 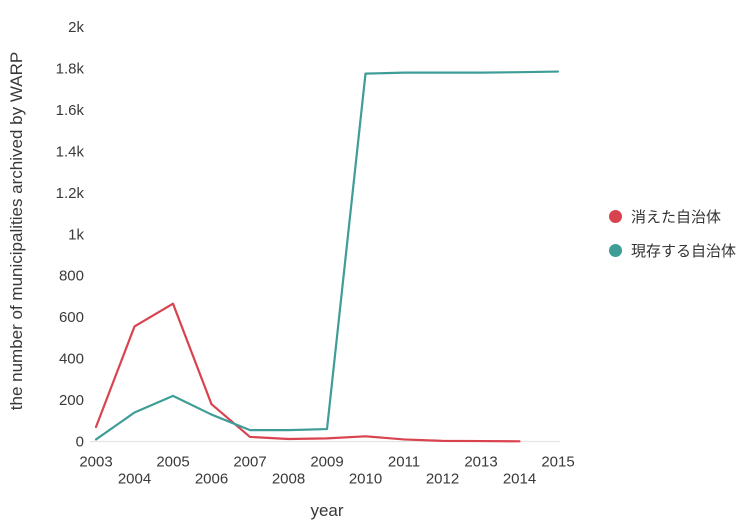 I want to click on y-tick-label-9: 1.8k, so click(x=70, y=68).